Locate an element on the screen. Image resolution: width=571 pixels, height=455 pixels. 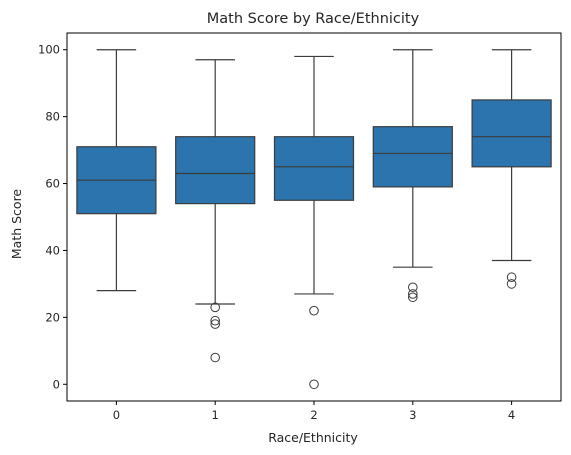
x-tick-label: 2 is located at coordinates (313, 415).